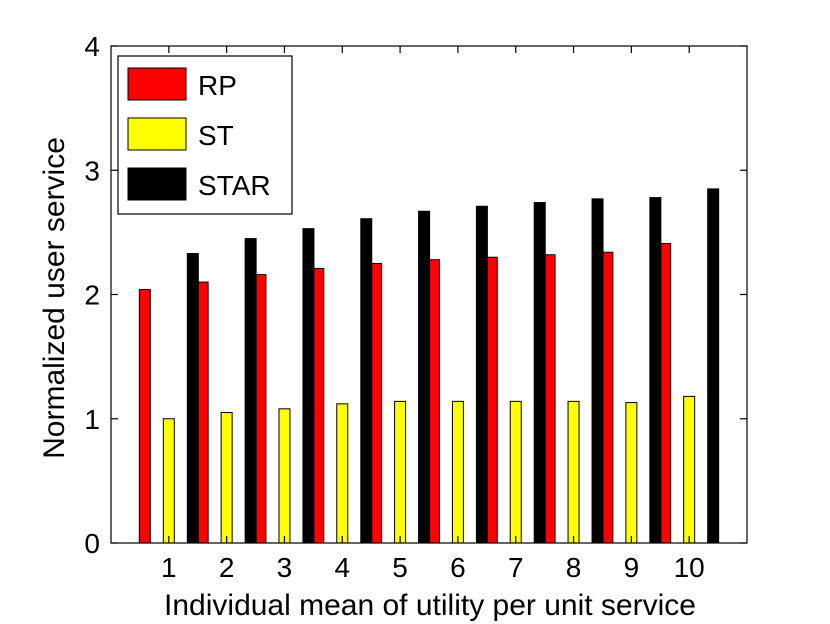 Image resolution: width=830 pixels, height=624 pixels. I want to click on x-tick-label-6: 6, so click(458, 567).